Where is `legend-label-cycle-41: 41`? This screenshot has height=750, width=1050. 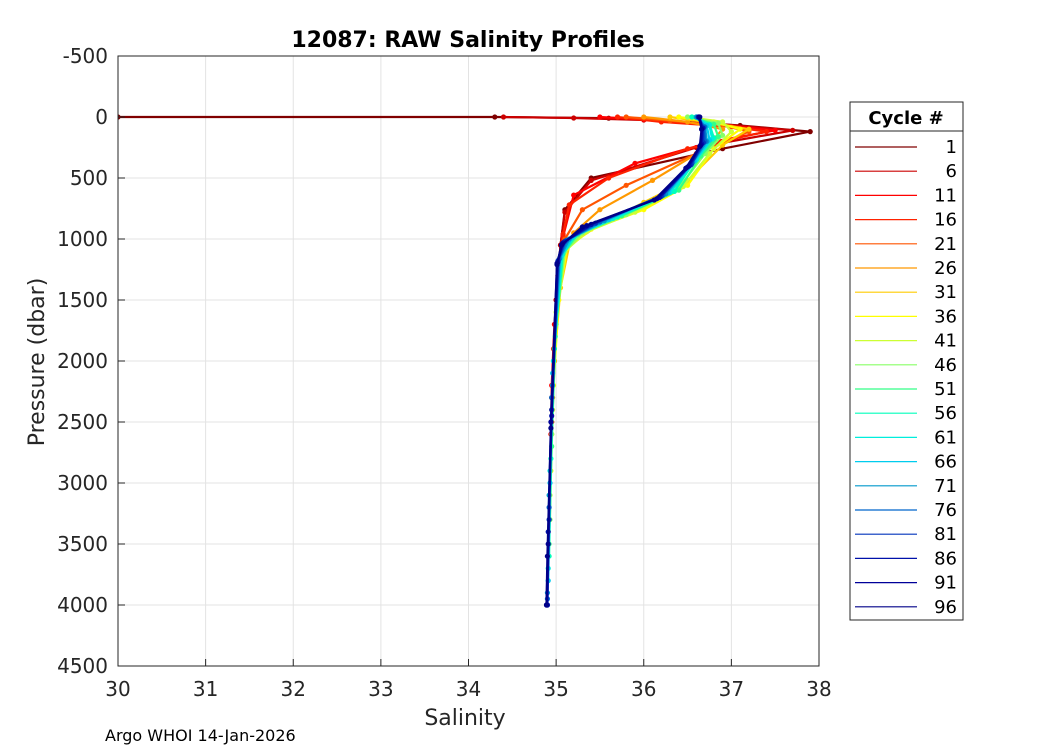 legend-label-cycle-41: 41 is located at coordinates (945, 341).